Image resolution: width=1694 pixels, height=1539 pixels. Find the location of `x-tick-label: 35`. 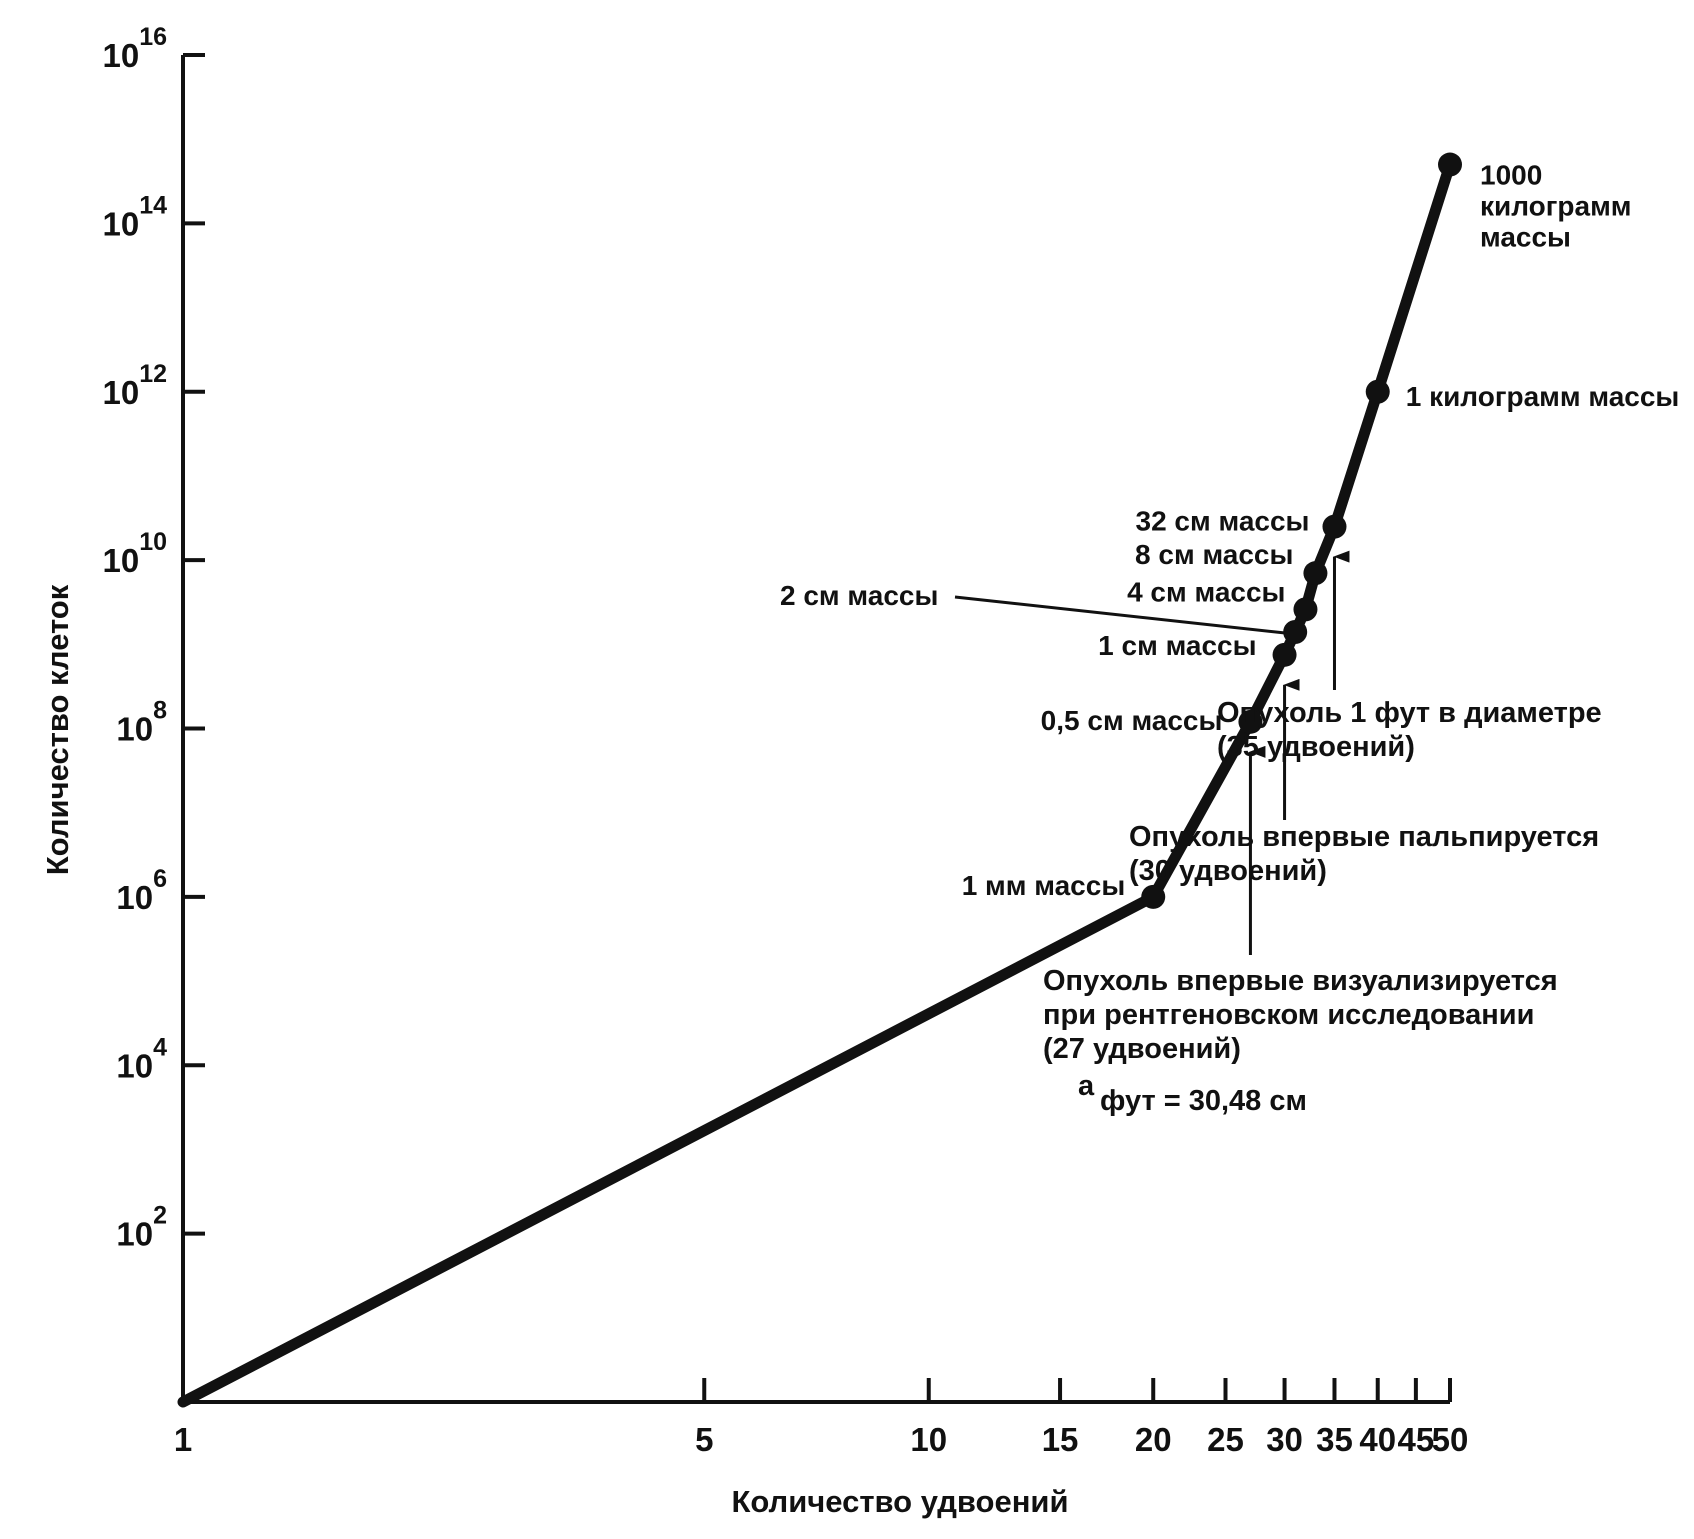

x-tick-label: 35 is located at coordinates (1334, 1439).